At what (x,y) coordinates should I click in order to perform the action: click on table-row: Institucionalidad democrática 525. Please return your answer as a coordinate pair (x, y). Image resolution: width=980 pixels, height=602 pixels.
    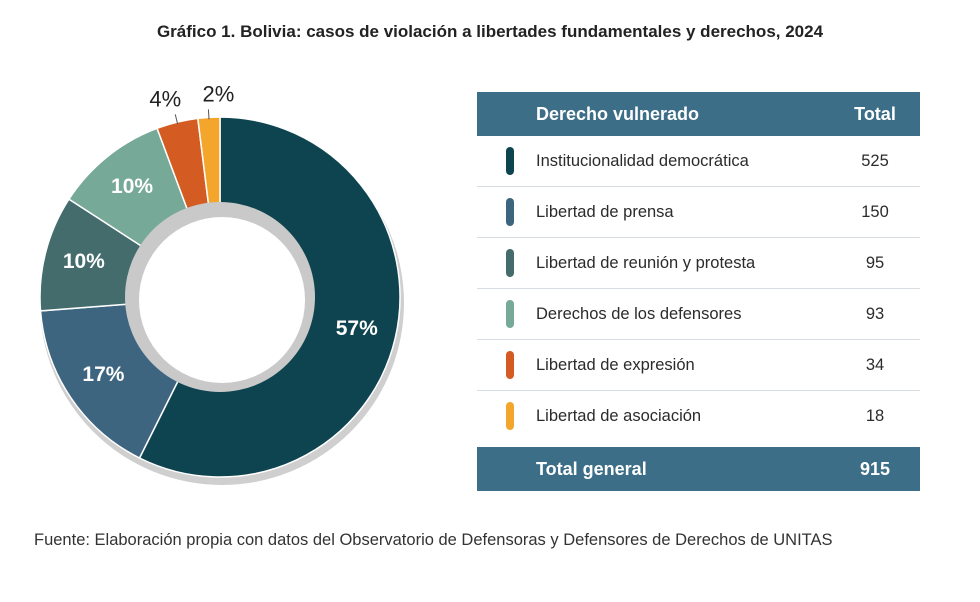
    Looking at the image, I should click on (698, 161).